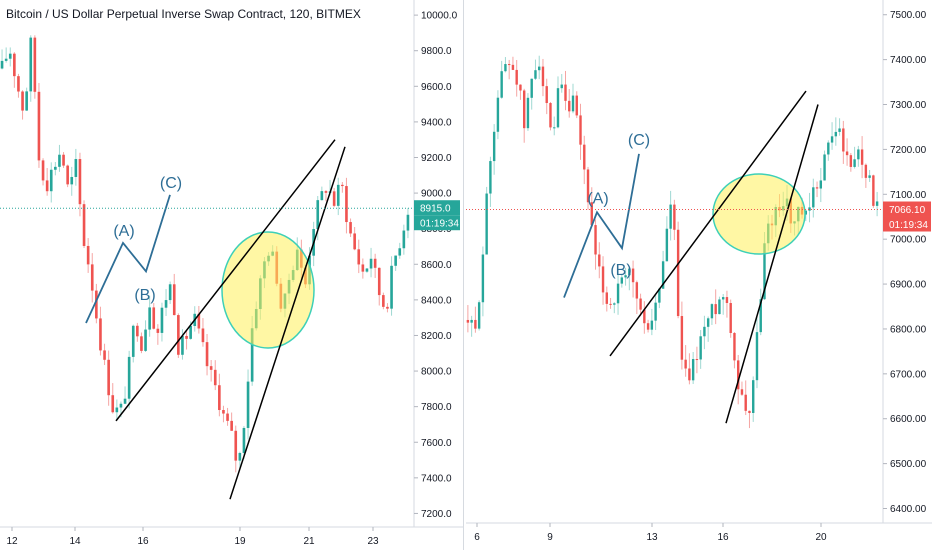  I want to click on x-tick-label: 23, so click(373, 541).